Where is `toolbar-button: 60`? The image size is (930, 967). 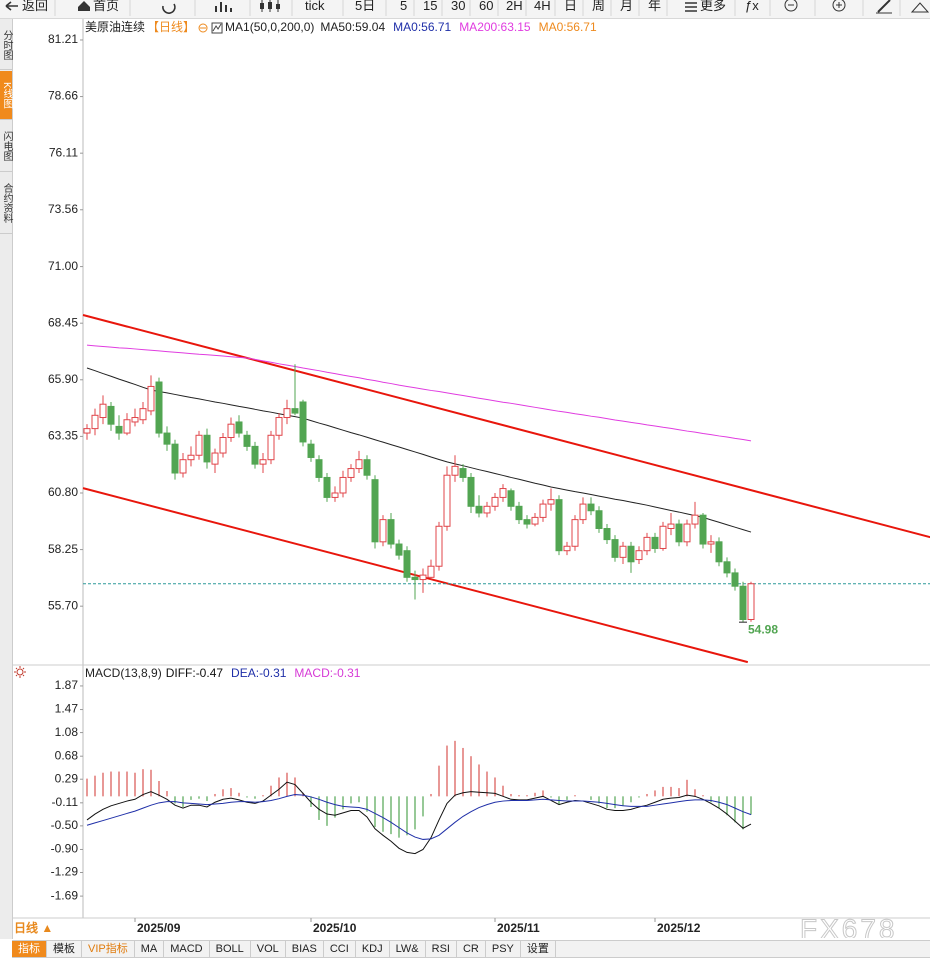 toolbar-button: 60 is located at coordinates (486, 6).